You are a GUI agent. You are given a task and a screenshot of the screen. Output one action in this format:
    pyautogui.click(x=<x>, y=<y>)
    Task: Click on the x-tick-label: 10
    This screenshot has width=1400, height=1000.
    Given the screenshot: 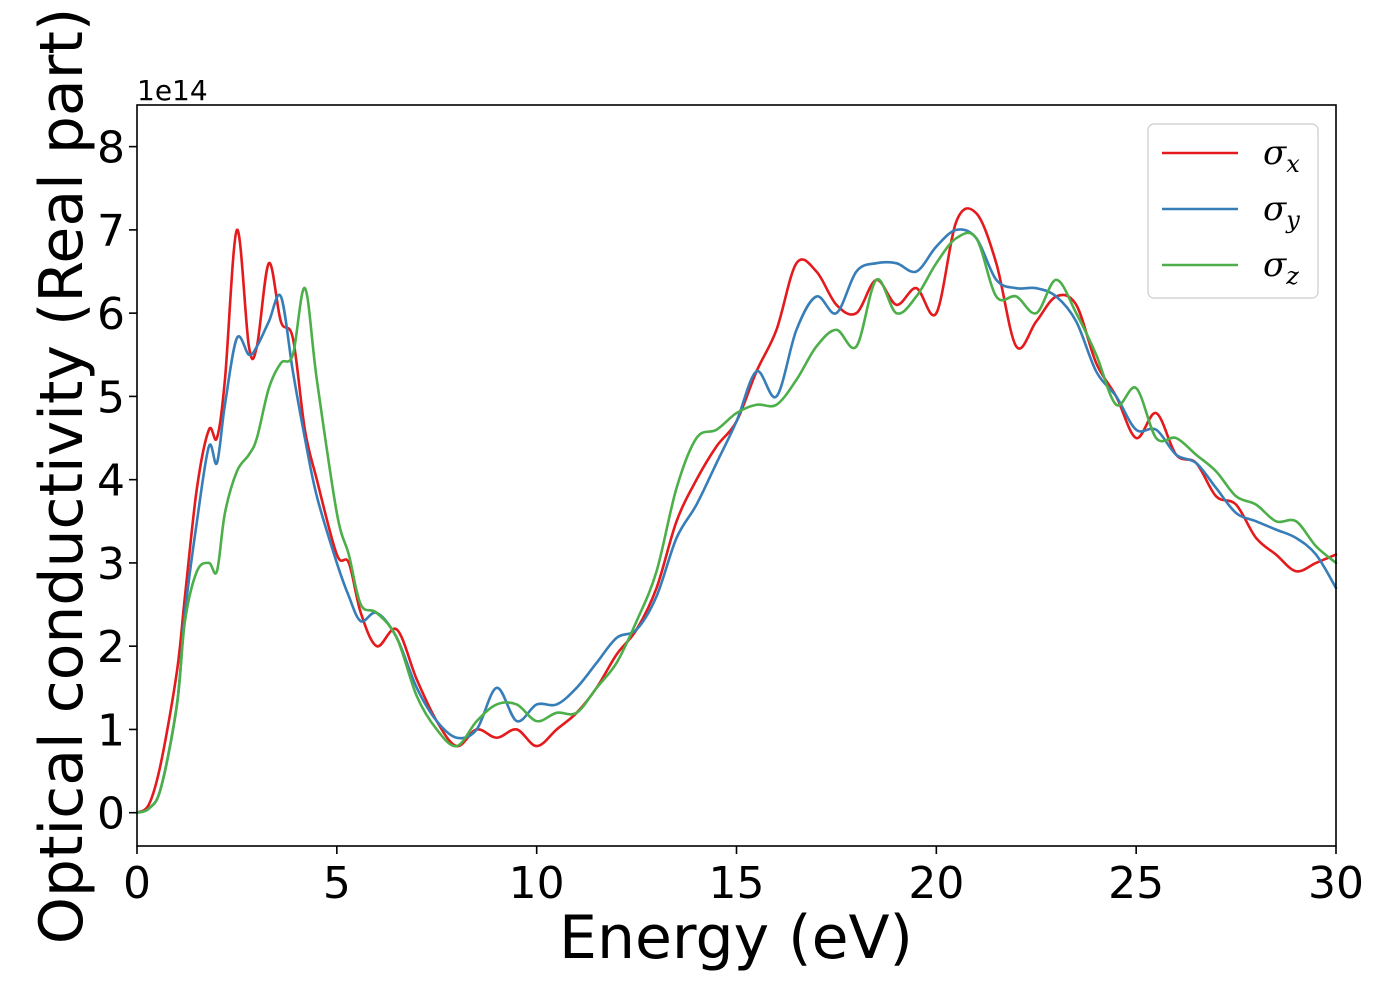 What is the action you would take?
    pyautogui.click(x=537, y=883)
    